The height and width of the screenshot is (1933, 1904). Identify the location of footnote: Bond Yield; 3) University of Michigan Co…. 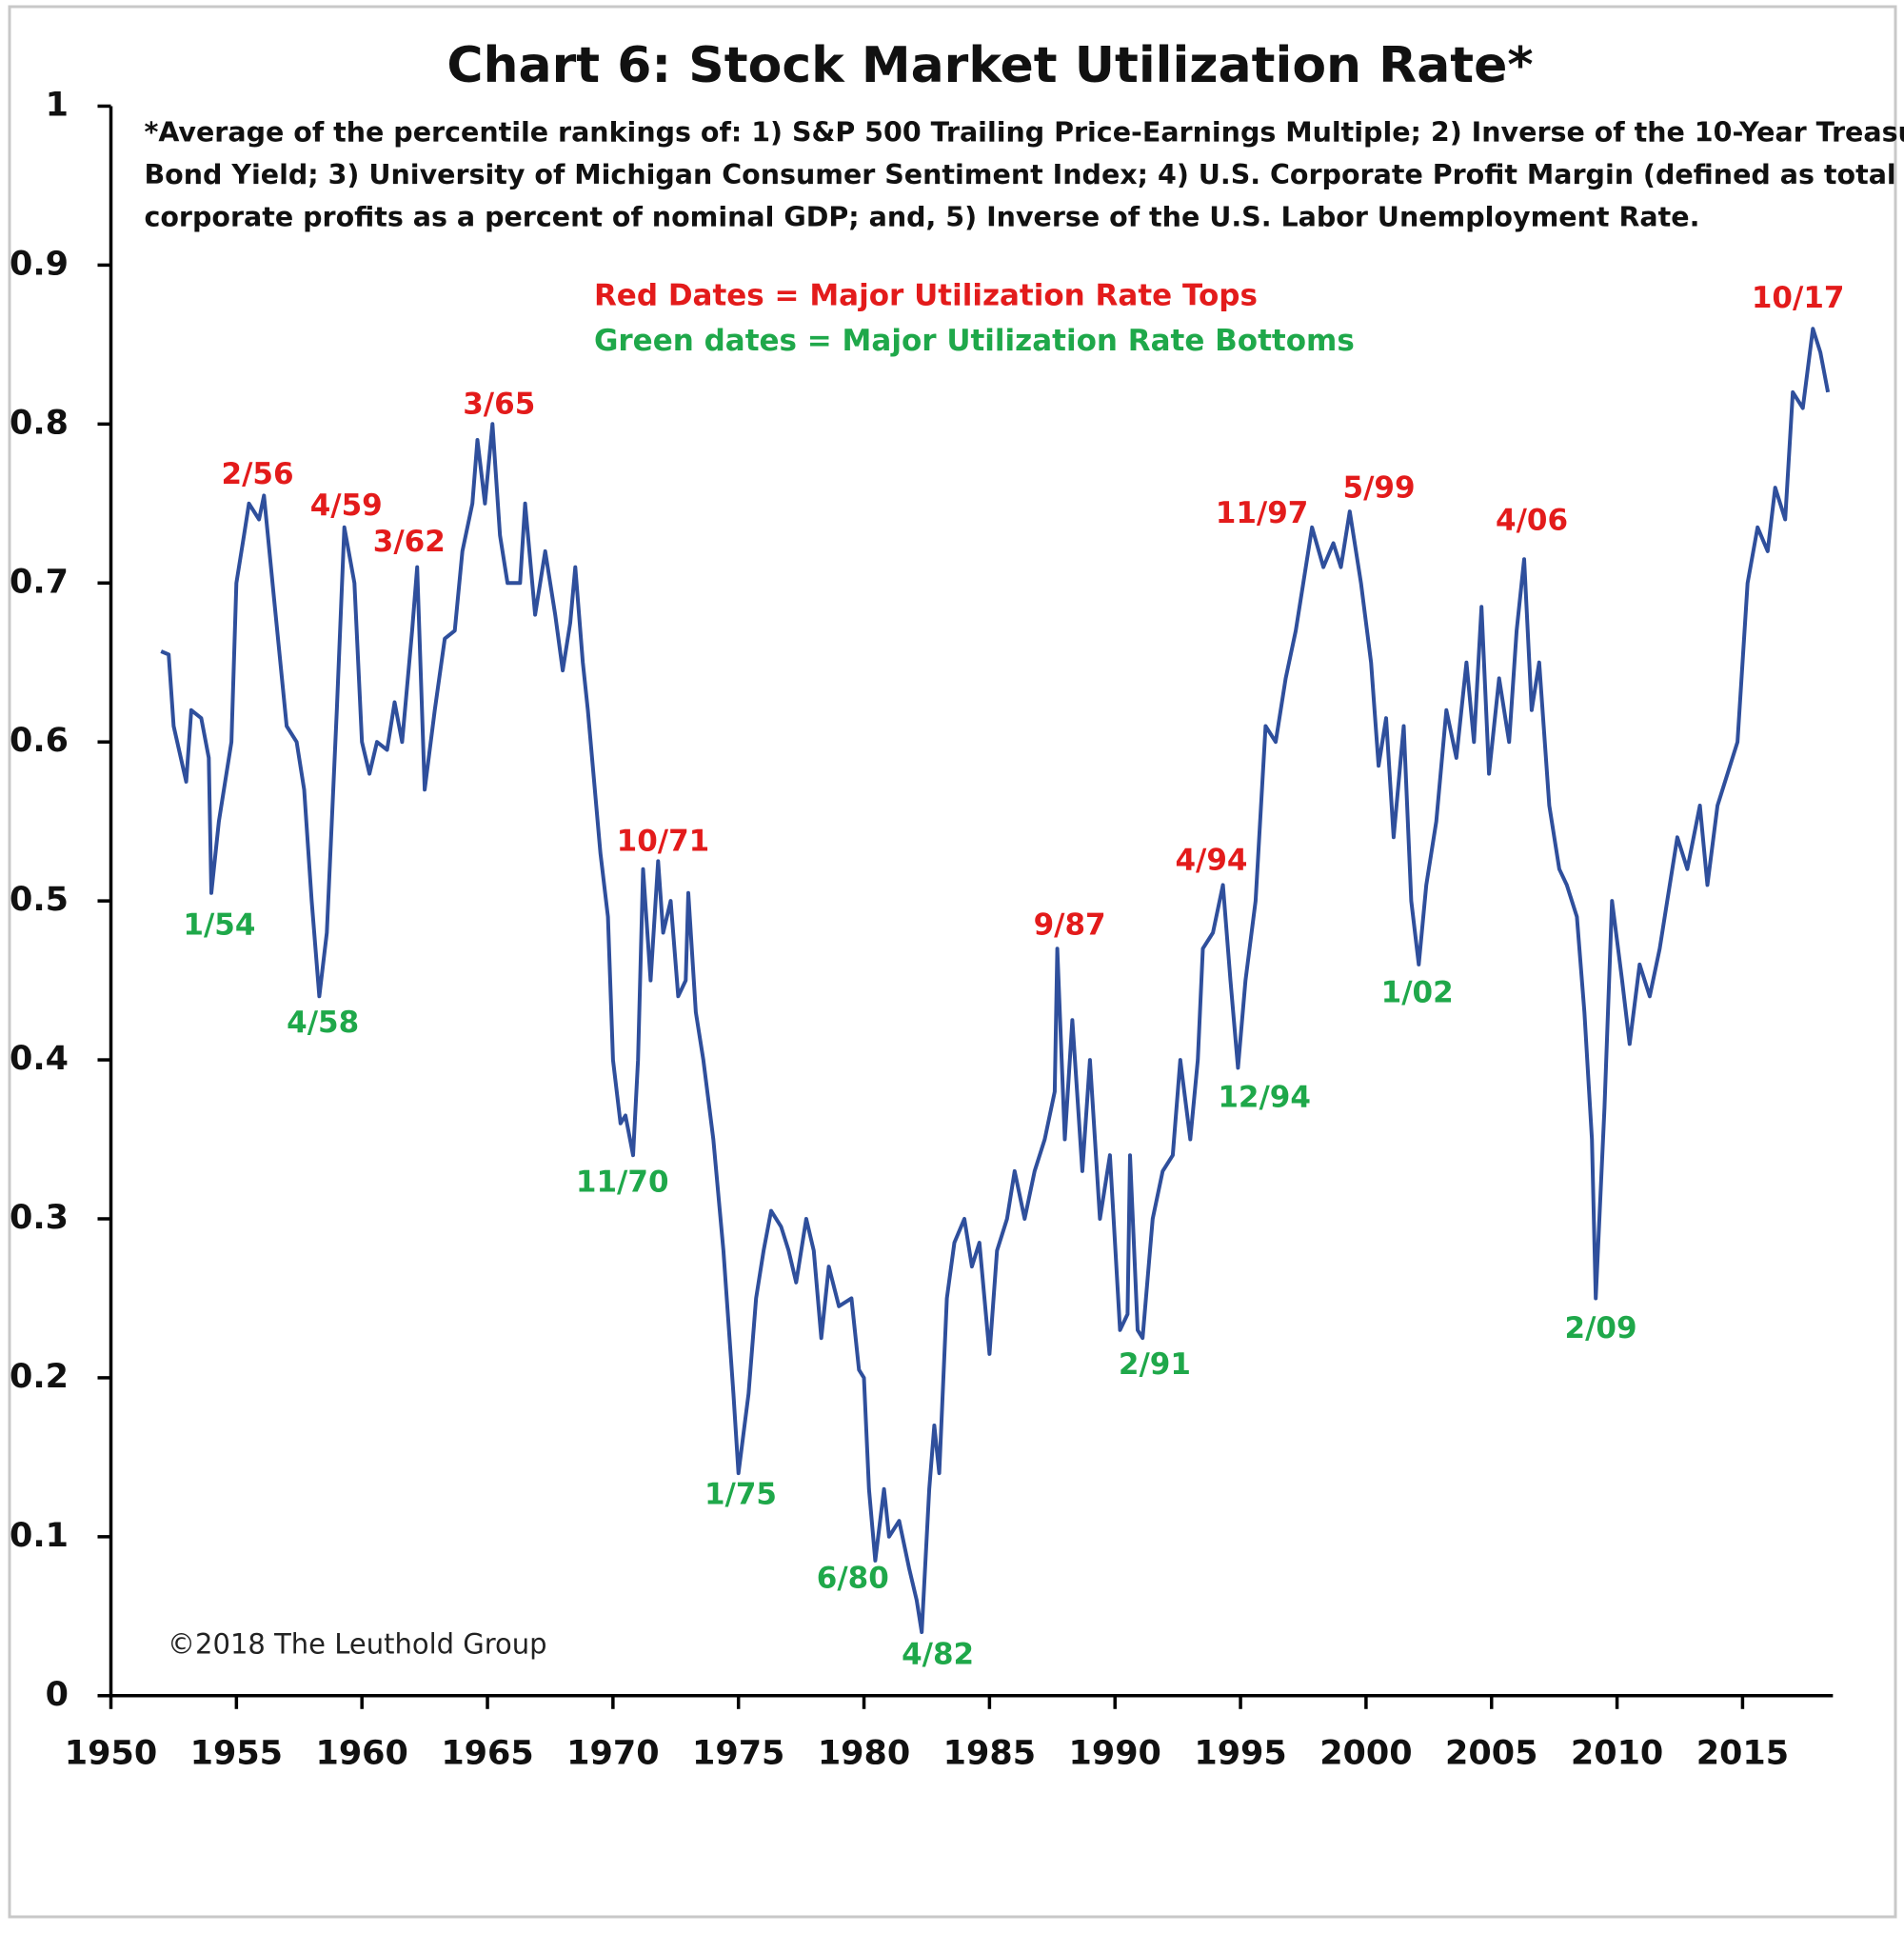
(1024, 174).